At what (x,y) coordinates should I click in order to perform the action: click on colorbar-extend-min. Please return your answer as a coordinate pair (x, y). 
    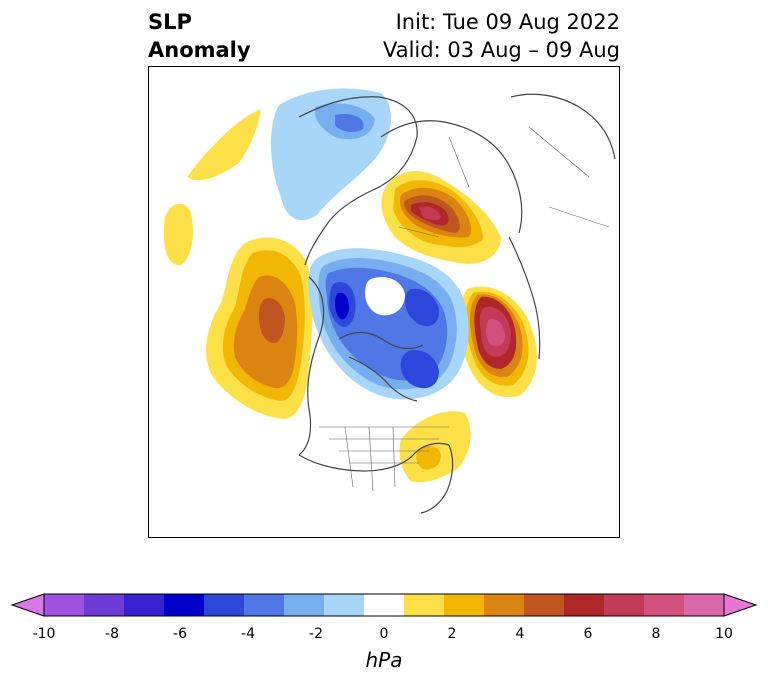
    Looking at the image, I should click on (27, 605).